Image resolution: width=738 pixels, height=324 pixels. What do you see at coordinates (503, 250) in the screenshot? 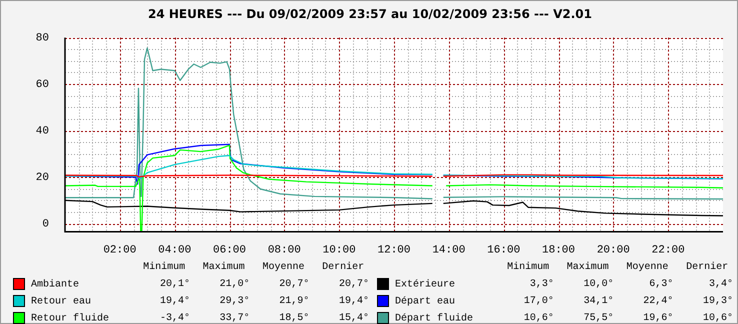
I see `x-tick-label: 16:00` at bounding box center [503, 250].